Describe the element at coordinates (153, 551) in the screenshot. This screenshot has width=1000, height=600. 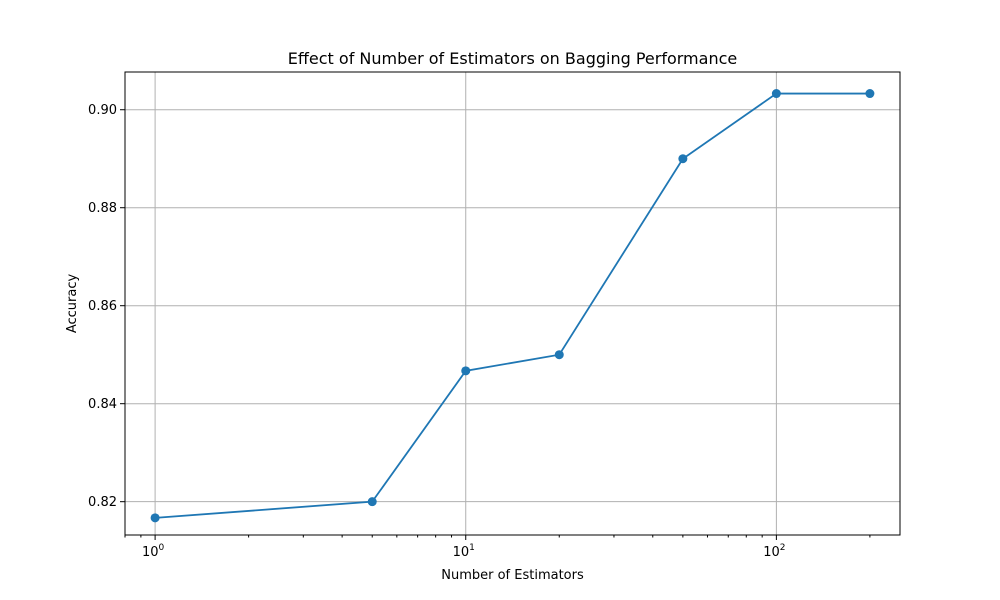
I see `x-tick-label-0: 10⁰` at that location.